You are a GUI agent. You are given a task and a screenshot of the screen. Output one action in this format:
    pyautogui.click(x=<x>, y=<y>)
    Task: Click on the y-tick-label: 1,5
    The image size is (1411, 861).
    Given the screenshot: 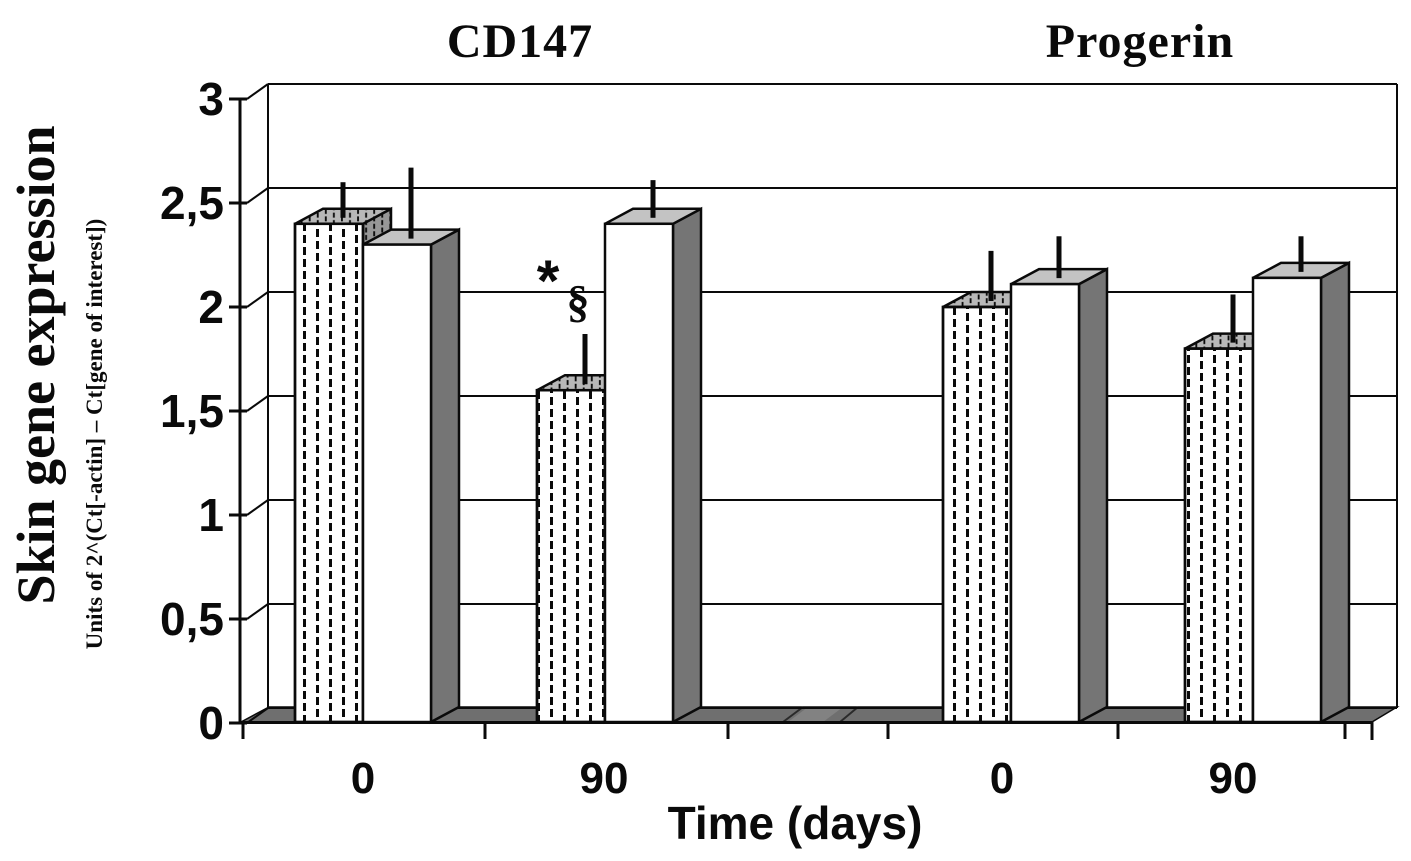 What is the action you would take?
    pyautogui.click(x=192, y=411)
    